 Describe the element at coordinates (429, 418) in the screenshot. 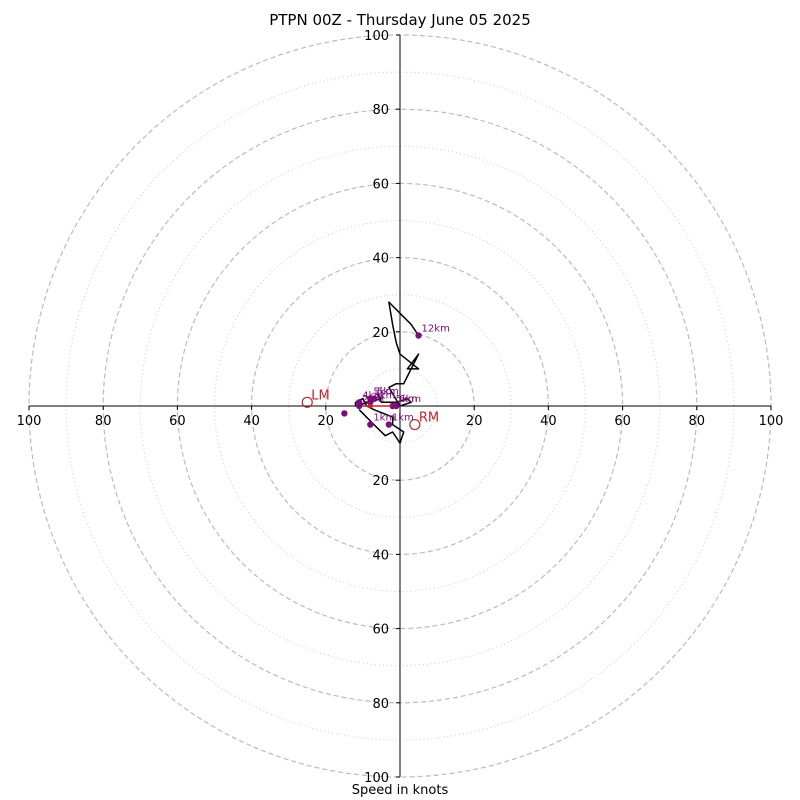

I see `right-mover-label: RM` at that location.